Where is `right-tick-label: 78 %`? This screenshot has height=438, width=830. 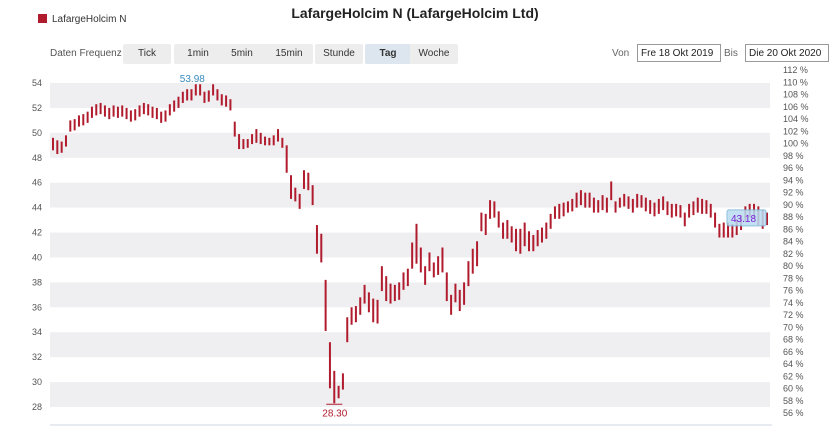 right-tick-label: 78 % is located at coordinates (793, 278).